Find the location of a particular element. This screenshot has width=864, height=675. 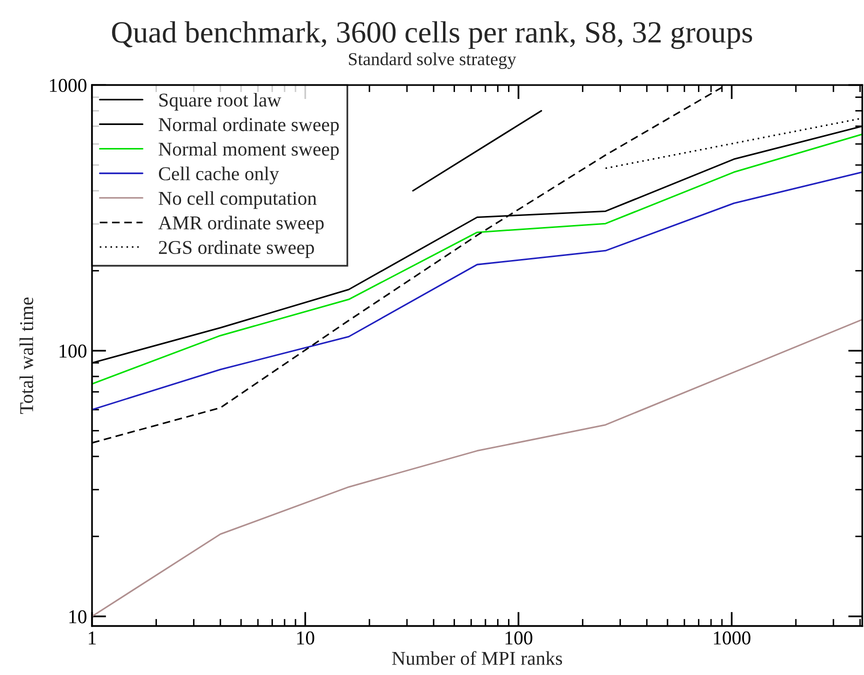

legend-label: No cell computation is located at coordinates (237, 200).